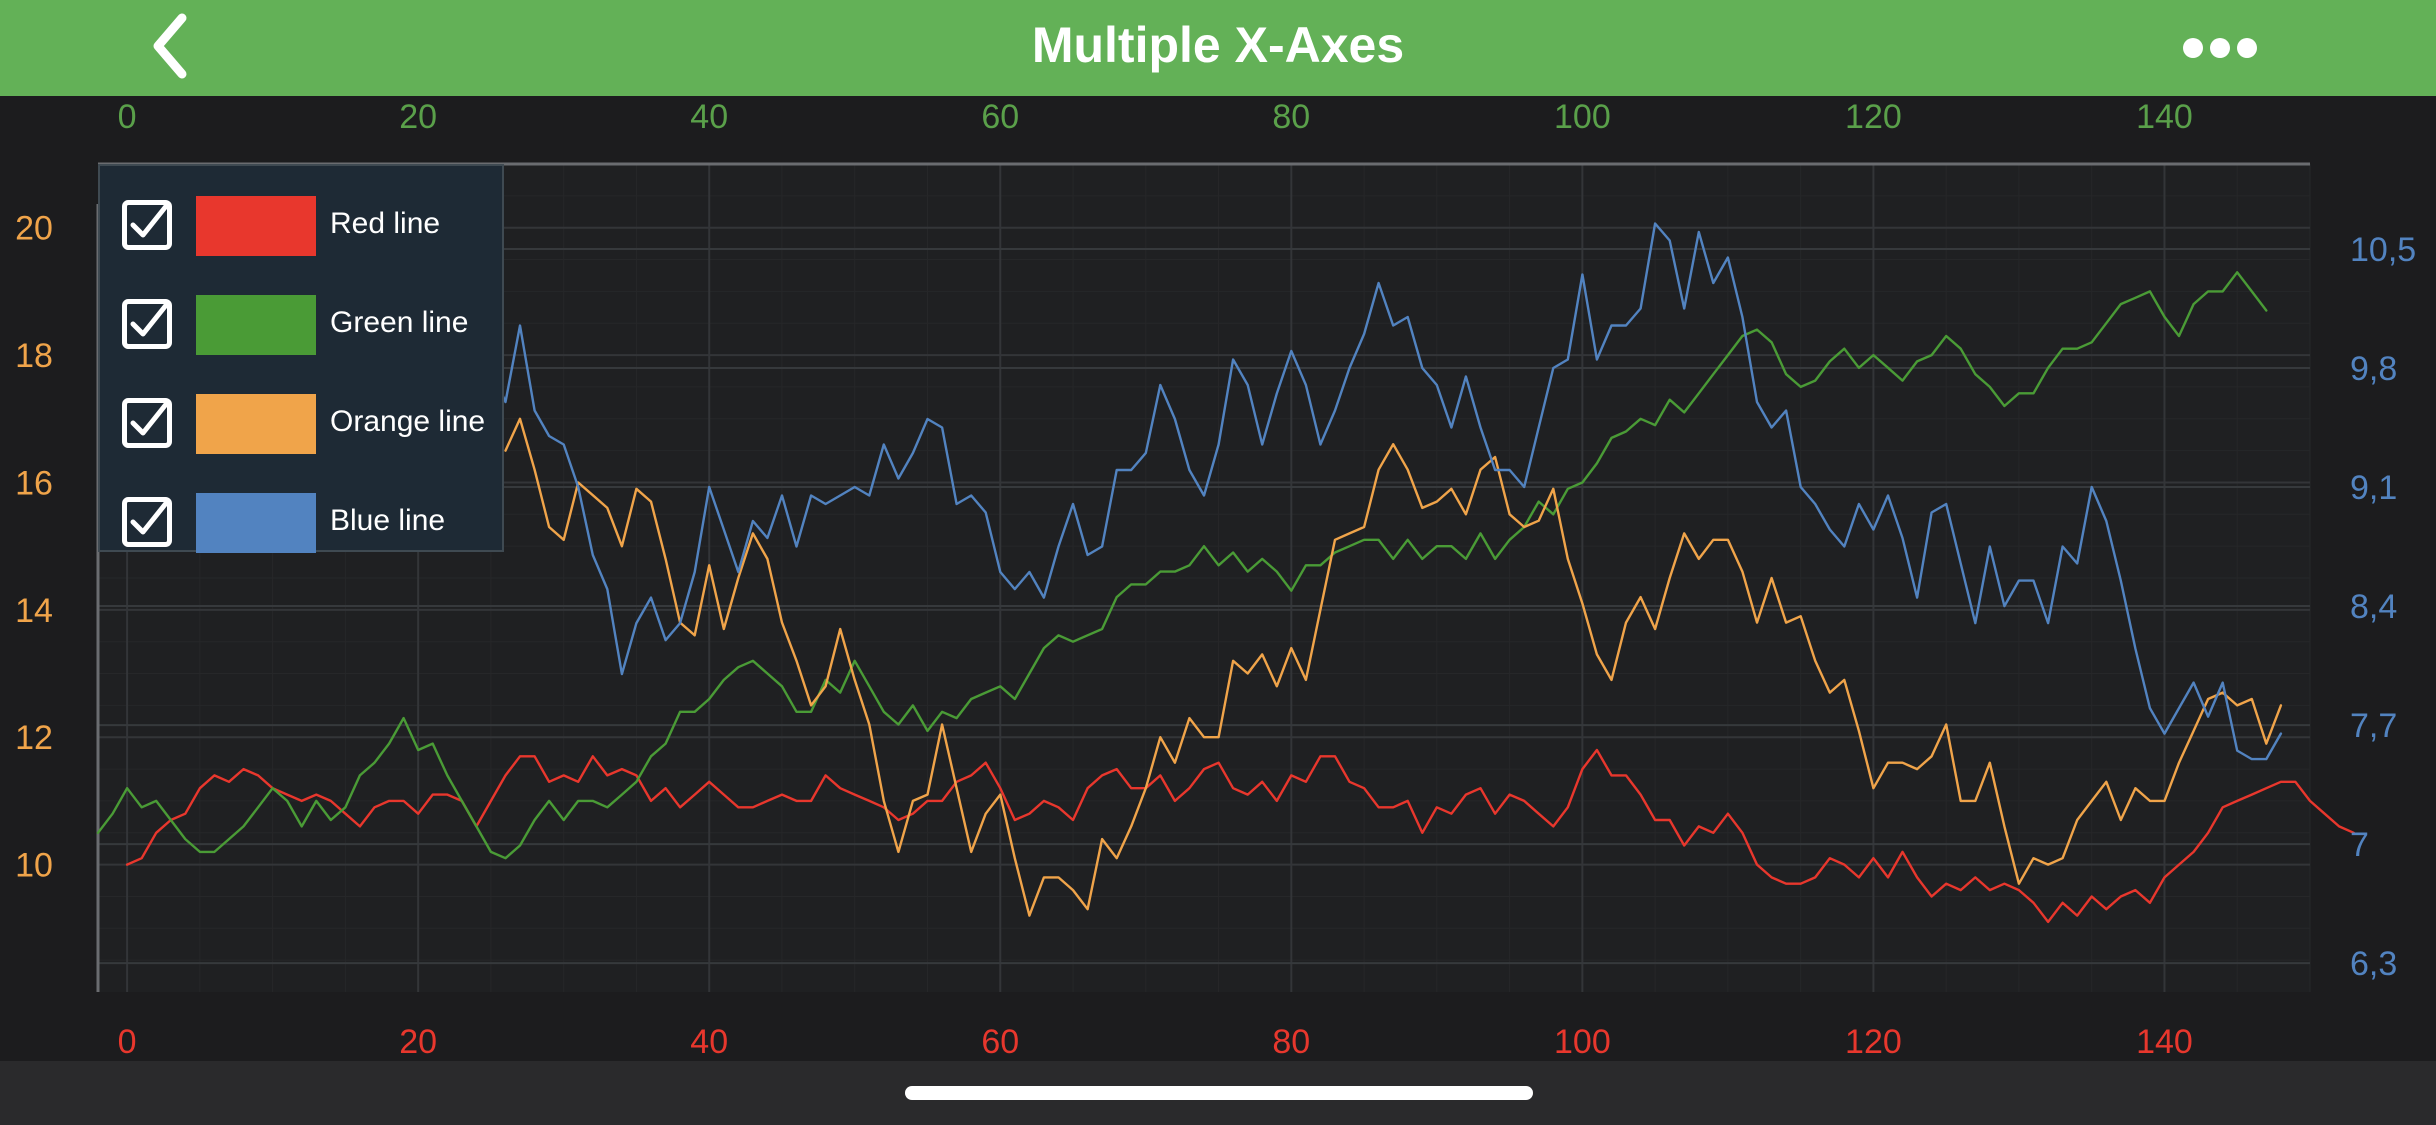 The image size is (2436, 1125). What do you see at coordinates (2383, 250) in the screenshot?
I see `y-right-tick-label: 10,5` at bounding box center [2383, 250].